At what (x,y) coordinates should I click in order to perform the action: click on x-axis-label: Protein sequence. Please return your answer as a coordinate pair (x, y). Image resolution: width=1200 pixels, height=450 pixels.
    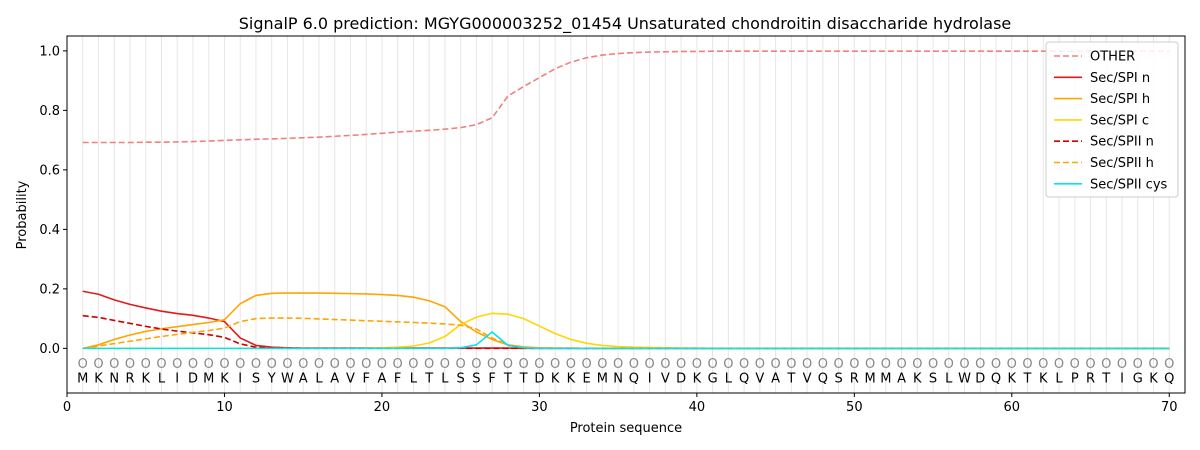
    Looking at the image, I should click on (626, 428).